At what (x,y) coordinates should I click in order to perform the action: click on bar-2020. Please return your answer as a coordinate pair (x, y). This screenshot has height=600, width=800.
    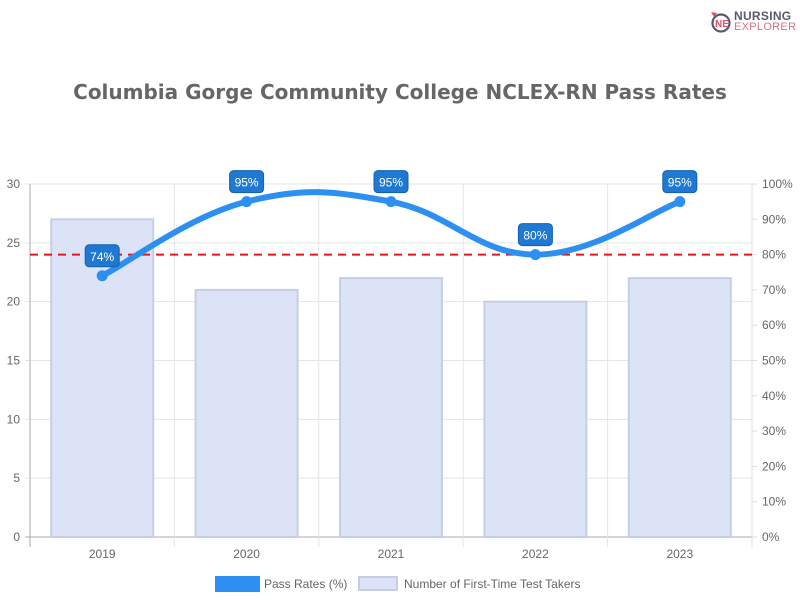
    Looking at the image, I should click on (246, 413).